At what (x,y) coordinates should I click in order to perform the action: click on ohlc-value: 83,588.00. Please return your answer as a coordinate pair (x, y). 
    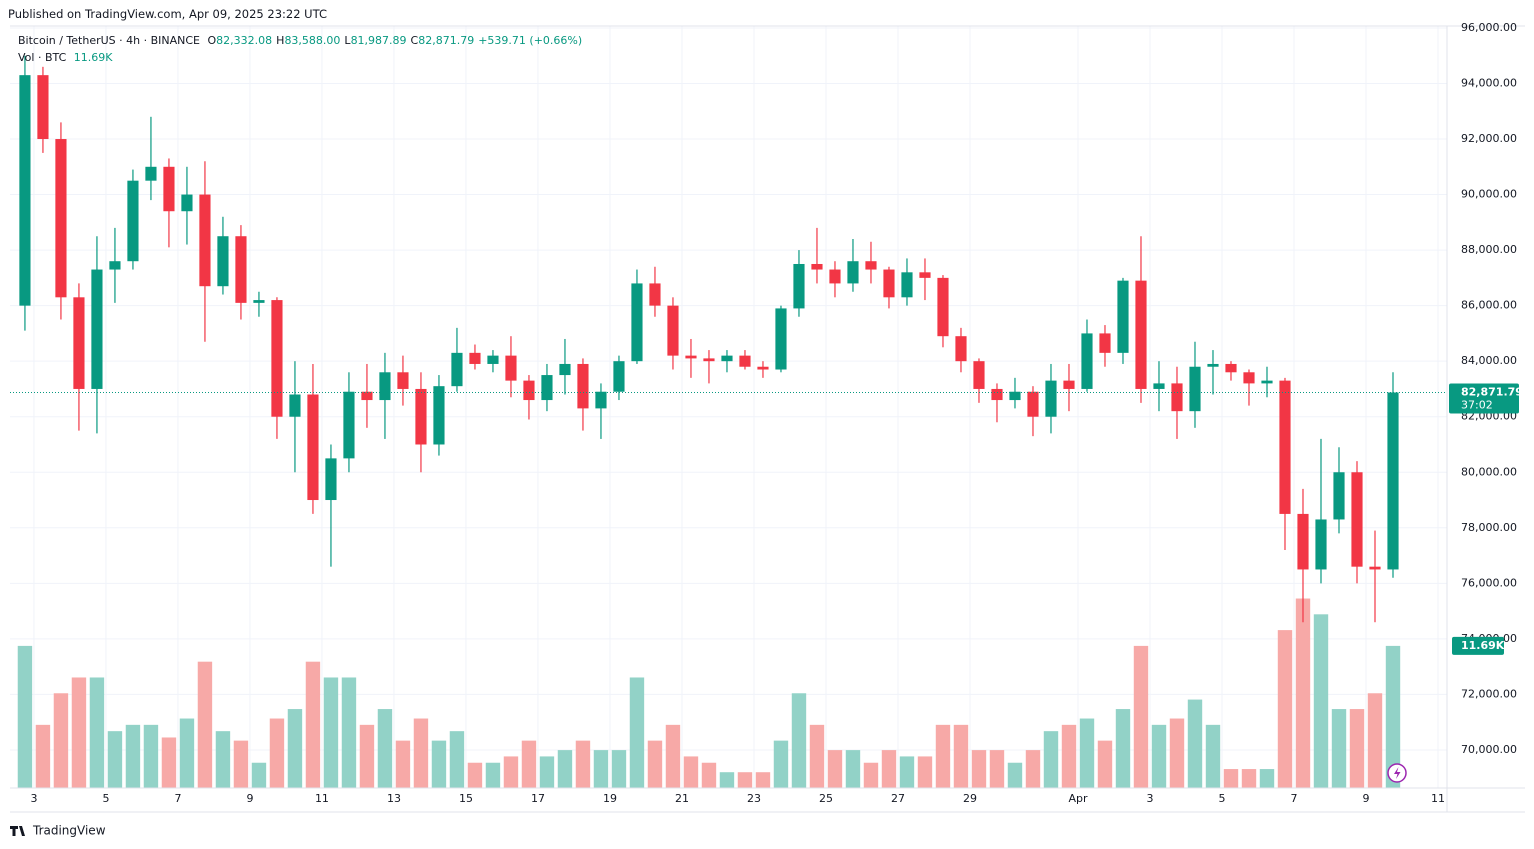
    Looking at the image, I should click on (312, 40).